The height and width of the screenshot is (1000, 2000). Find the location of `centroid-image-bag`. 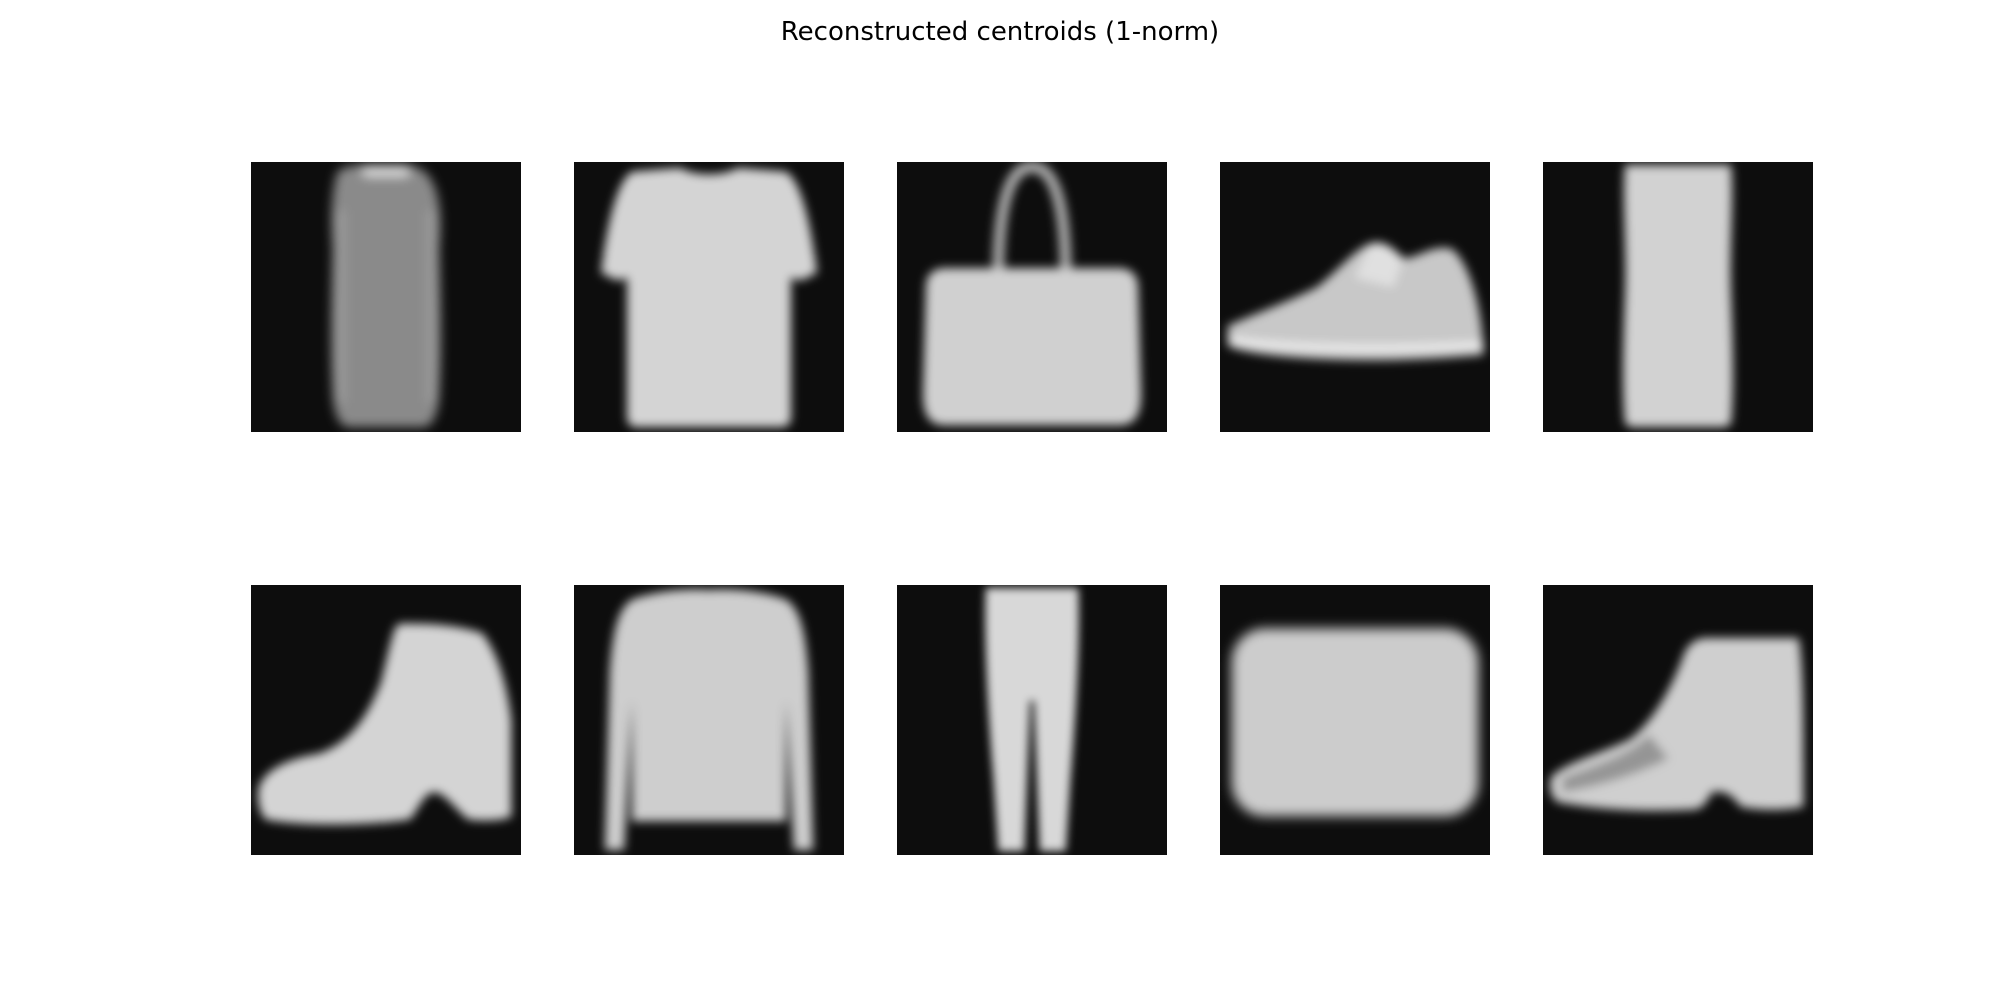

centroid-image-bag is located at coordinates (1032, 297).